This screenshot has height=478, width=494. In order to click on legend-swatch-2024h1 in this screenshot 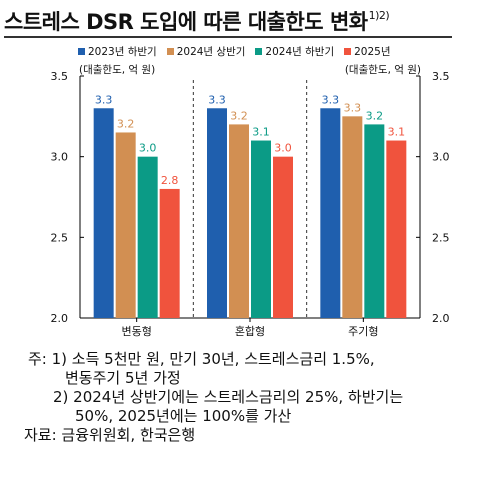, I will do `click(170, 51)`.